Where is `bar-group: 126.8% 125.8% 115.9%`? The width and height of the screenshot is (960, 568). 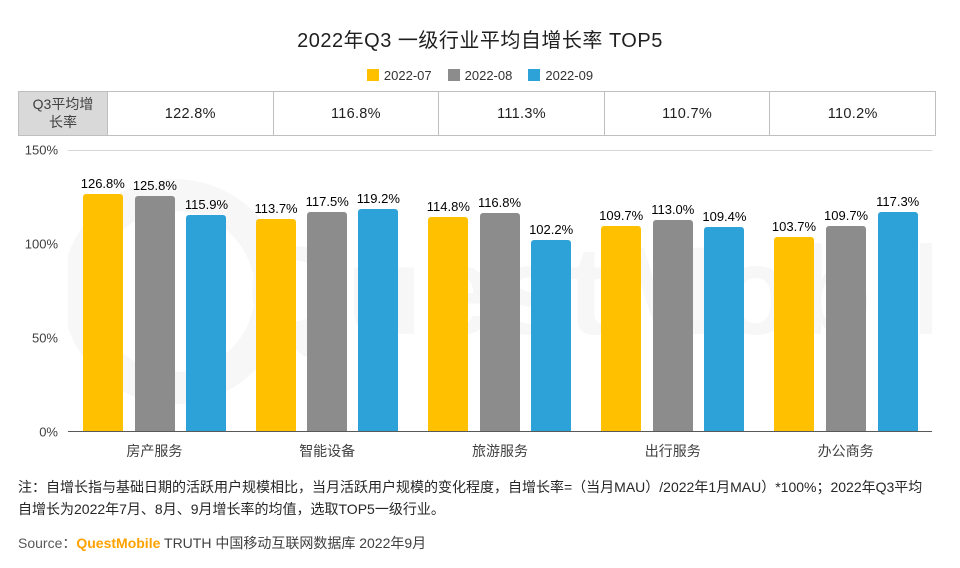
bar-group: 126.8% 125.8% 115.9% is located at coordinates (154, 291).